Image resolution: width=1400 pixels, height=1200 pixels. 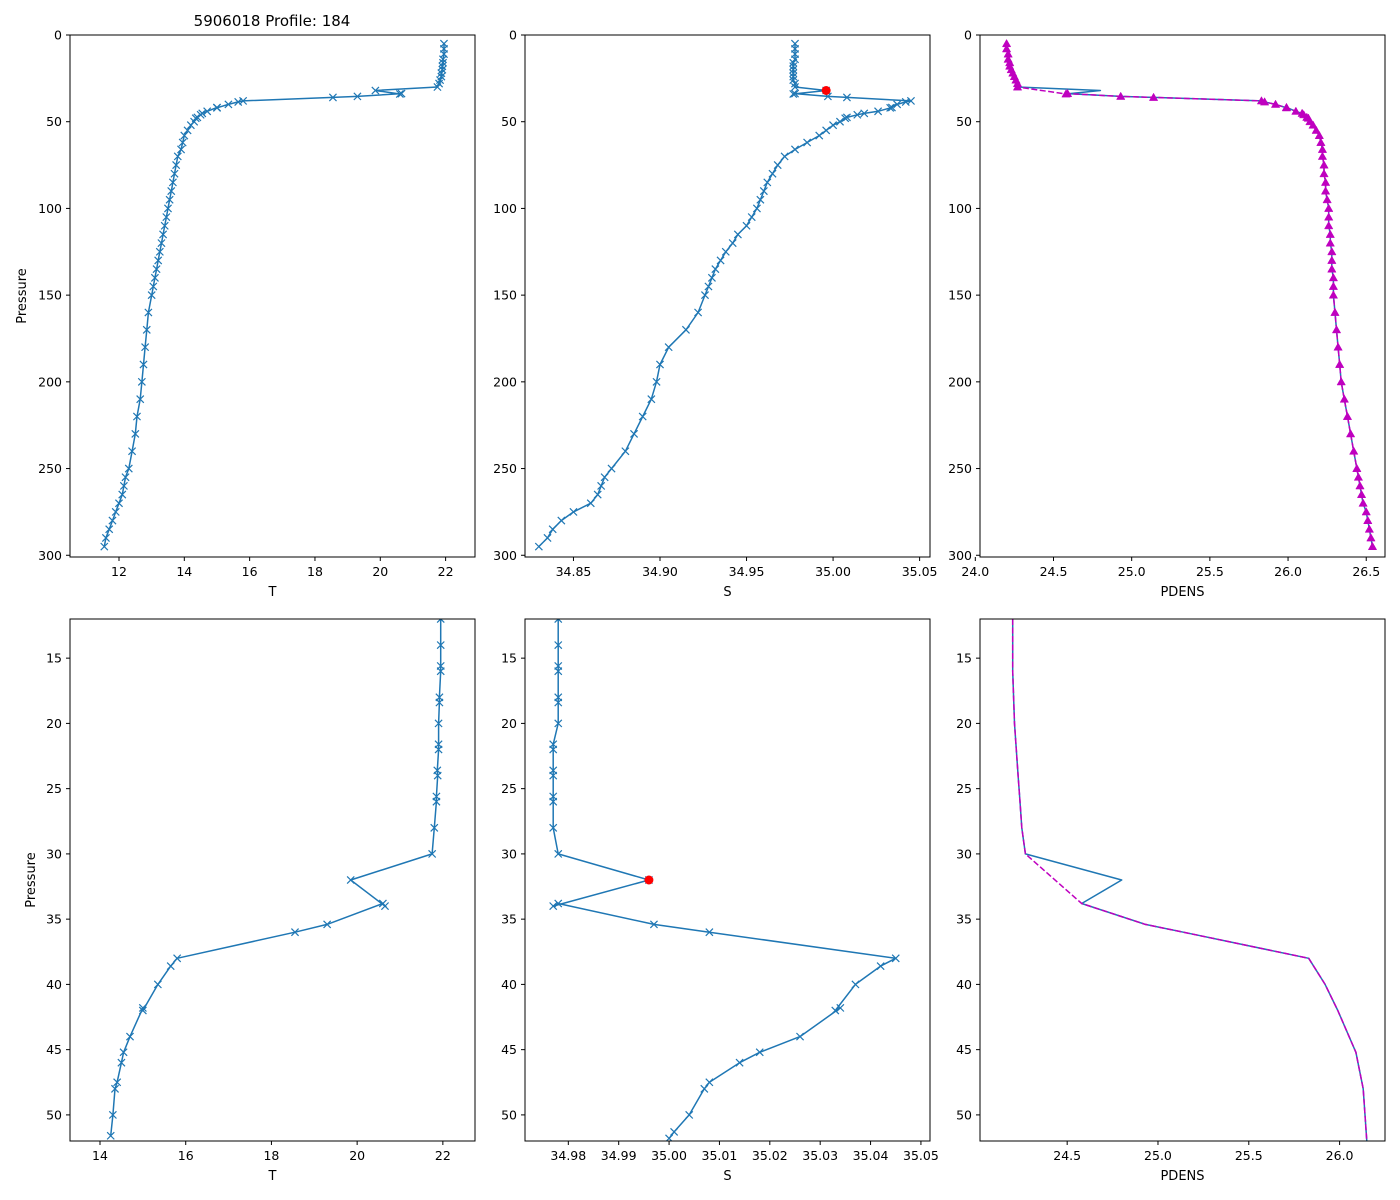 What do you see at coordinates (871, 1155) in the screenshot?
I see `x-tick-label: 35.04` at bounding box center [871, 1155].